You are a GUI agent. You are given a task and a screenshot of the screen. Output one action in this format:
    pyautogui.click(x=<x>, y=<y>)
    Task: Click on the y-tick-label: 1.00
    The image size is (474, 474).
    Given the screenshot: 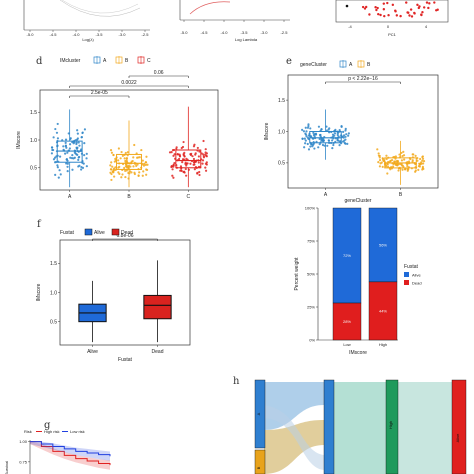 What is the action you would take?
    pyautogui.click(x=23, y=441)
    